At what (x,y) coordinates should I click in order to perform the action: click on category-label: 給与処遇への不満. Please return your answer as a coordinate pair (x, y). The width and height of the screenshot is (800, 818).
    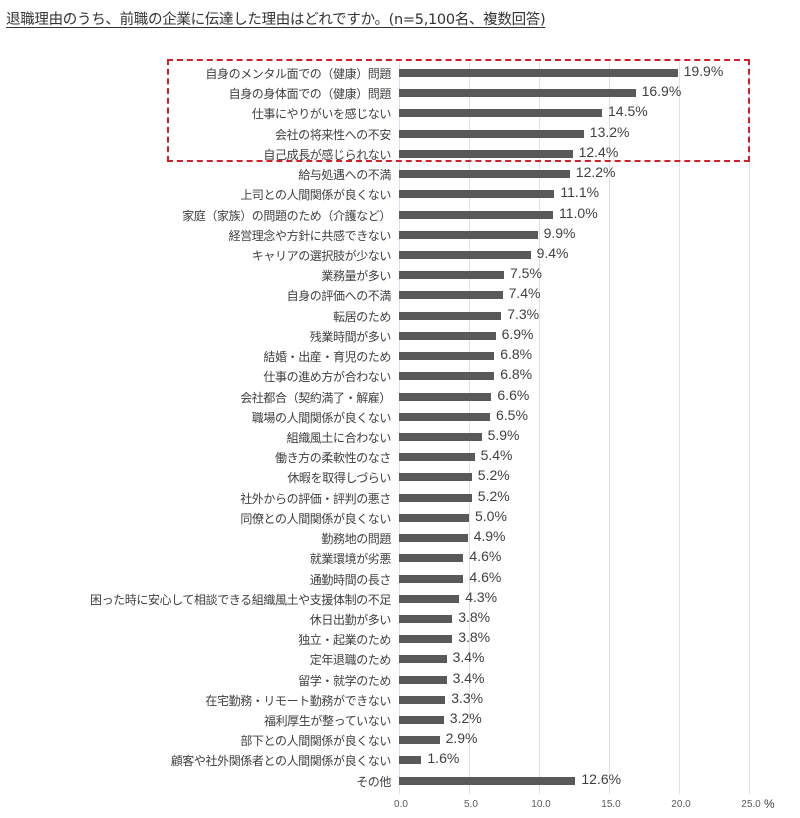
    Looking at the image, I should click on (344, 175).